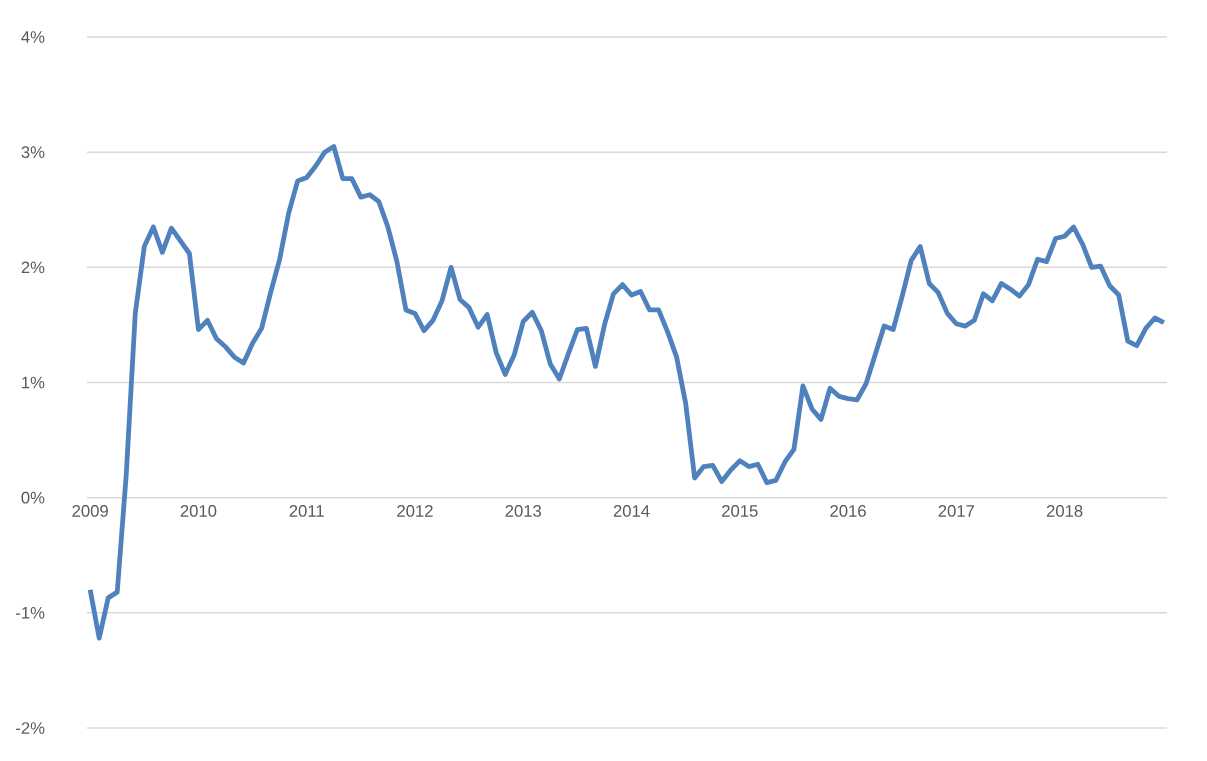 The height and width of the screenshot is (761, 1207). What do you see at coordinates (90, 511) in the screenshot?
I see `x-tick-label: 2009` at bounding box center [90, 511].